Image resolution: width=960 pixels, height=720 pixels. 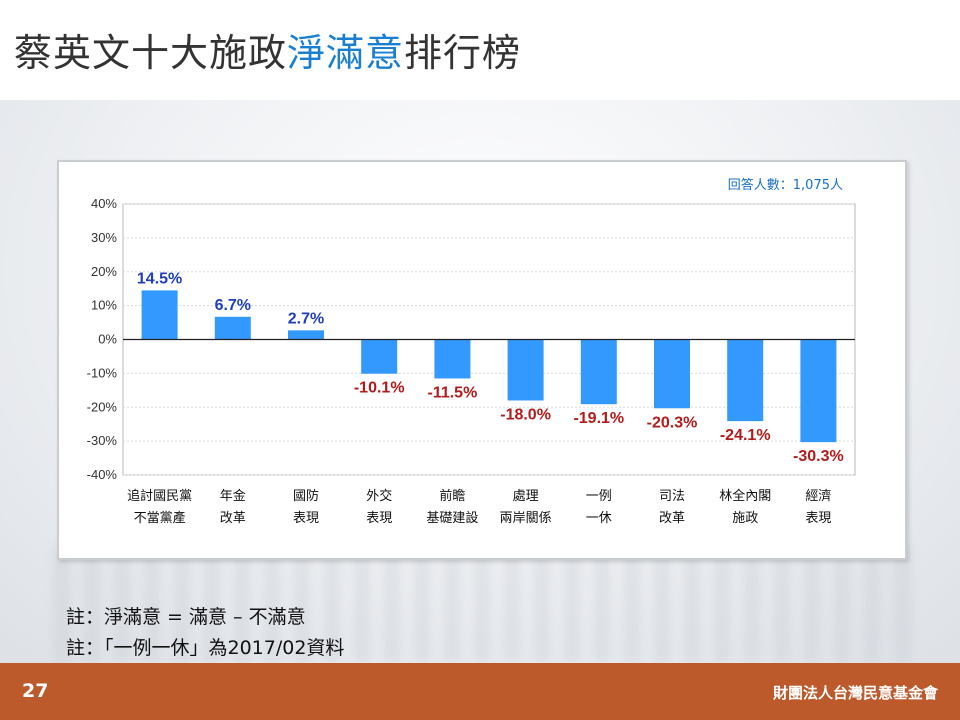 What do you see at coordinates (599, 496) in the screenshot?
I see `x-tick-label: 一例` at bounding box center [599, 496].